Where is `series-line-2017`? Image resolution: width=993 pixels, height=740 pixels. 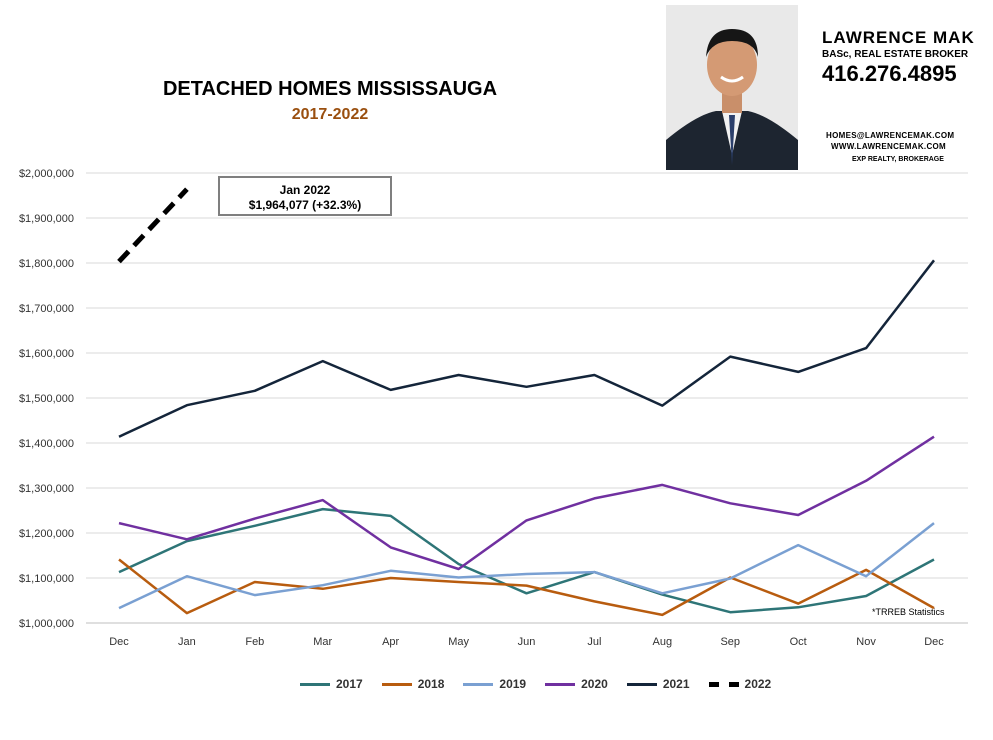
series-line-2017 is located at coordinates (526, 560).